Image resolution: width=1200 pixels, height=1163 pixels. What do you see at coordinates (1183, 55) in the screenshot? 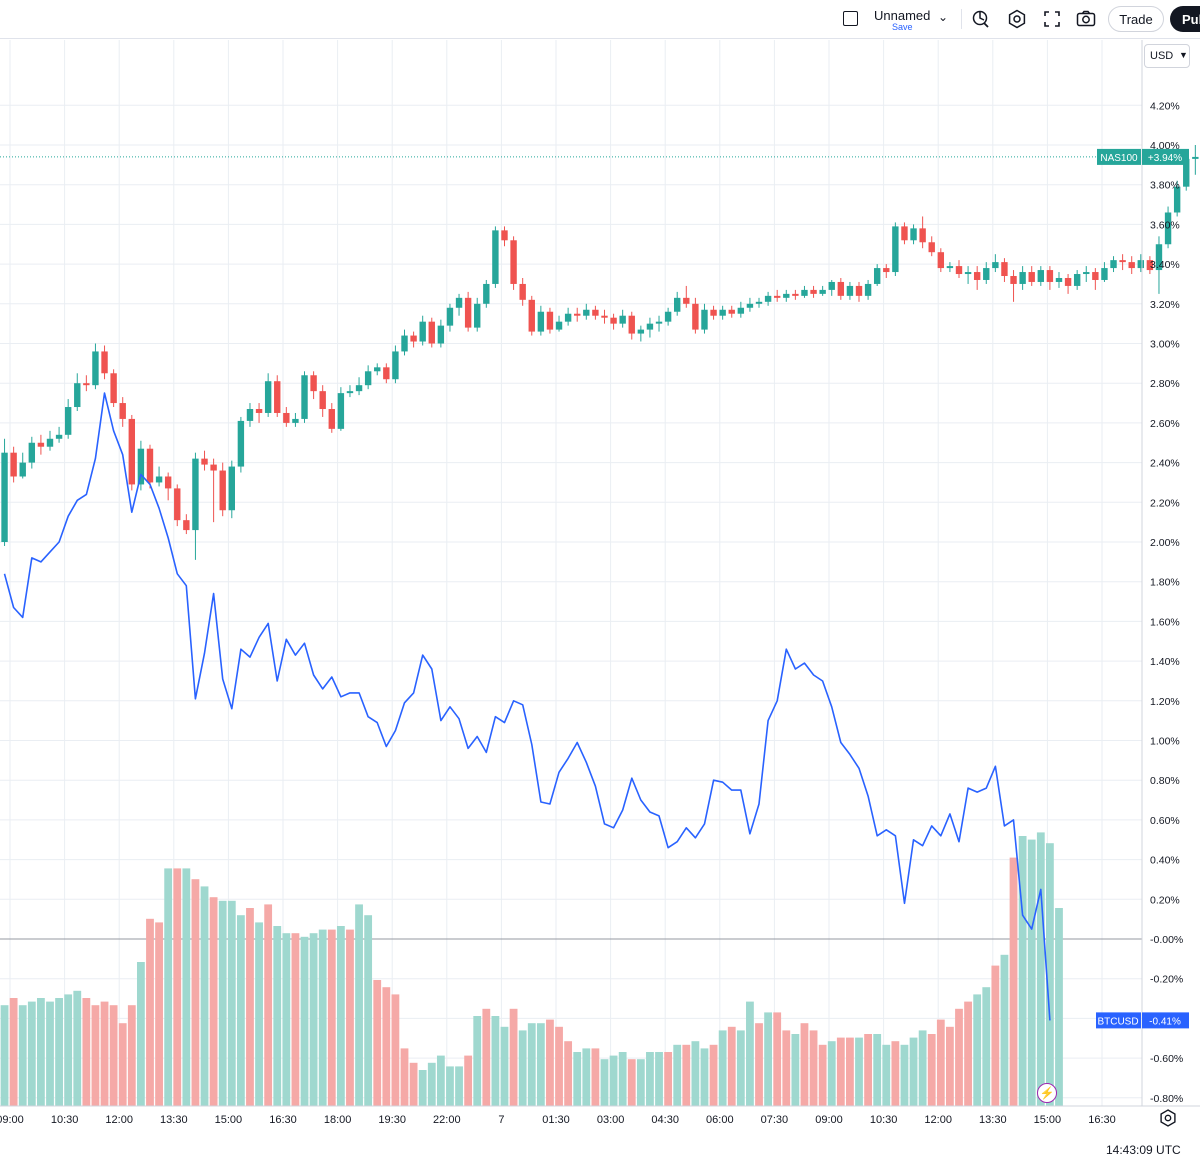
I see `chevron-down-icon: ▼` at bounding box center [1183, 55].